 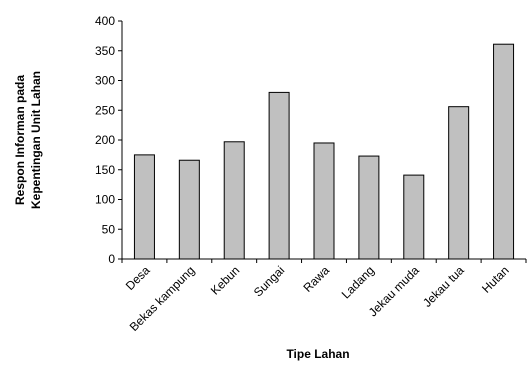 I want to click on y-axis-title-line-2: Kepentingan Unit Lahan, so click(x=36, y=140).